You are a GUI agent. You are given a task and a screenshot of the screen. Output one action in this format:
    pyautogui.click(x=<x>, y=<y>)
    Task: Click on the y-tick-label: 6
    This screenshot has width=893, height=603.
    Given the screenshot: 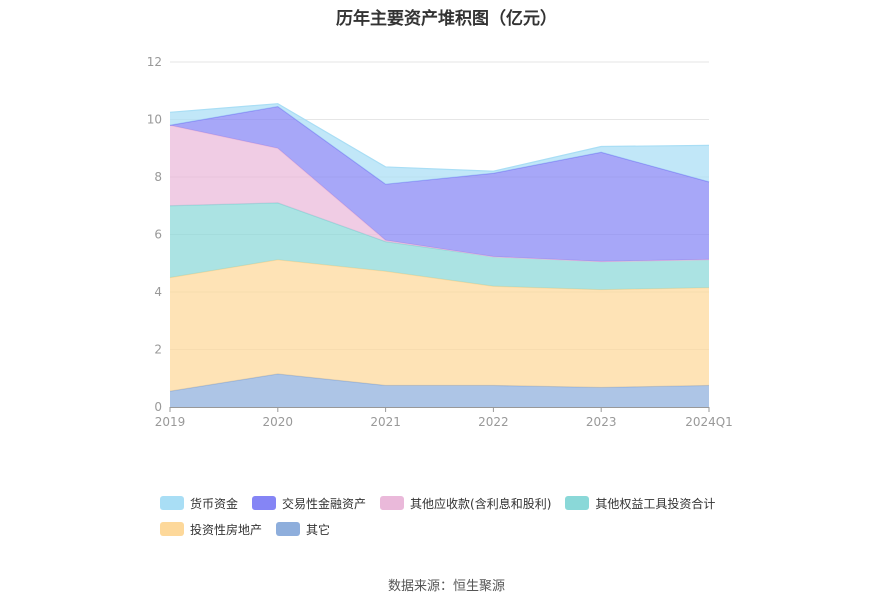 What is the action you would take?
    pyautogui.click(x=158, y=235)
    